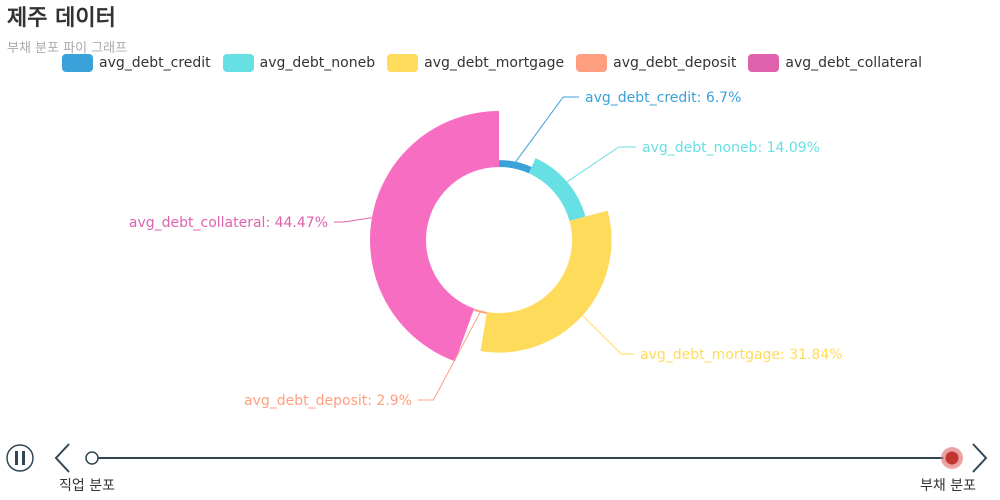  What do you see at coordinates (62, 458) in the screenshot?
I see `prev-button` at bounding box center [62, 458].